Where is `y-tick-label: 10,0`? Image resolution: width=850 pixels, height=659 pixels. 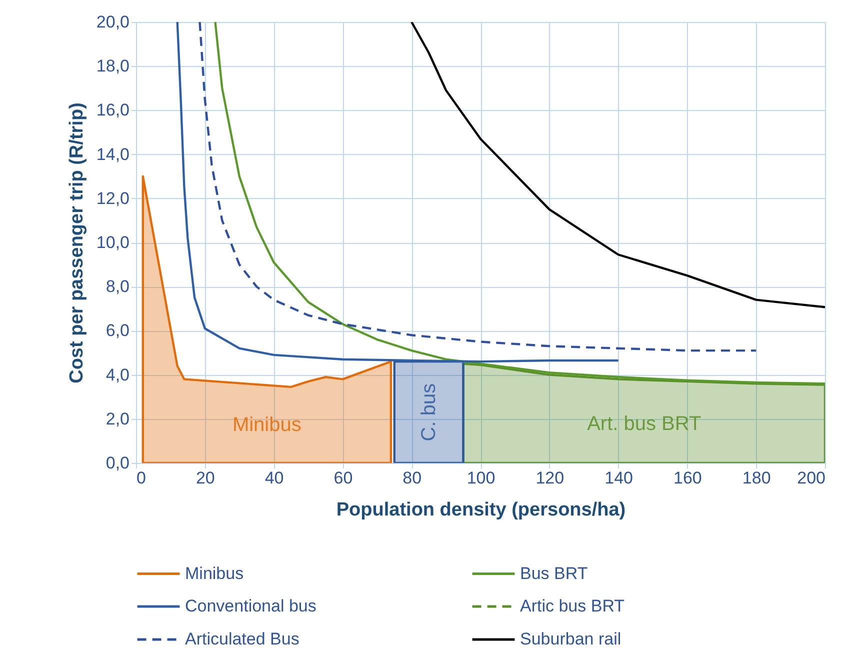
y-tick-label: 10,0 is located at coordinates (113, 242).